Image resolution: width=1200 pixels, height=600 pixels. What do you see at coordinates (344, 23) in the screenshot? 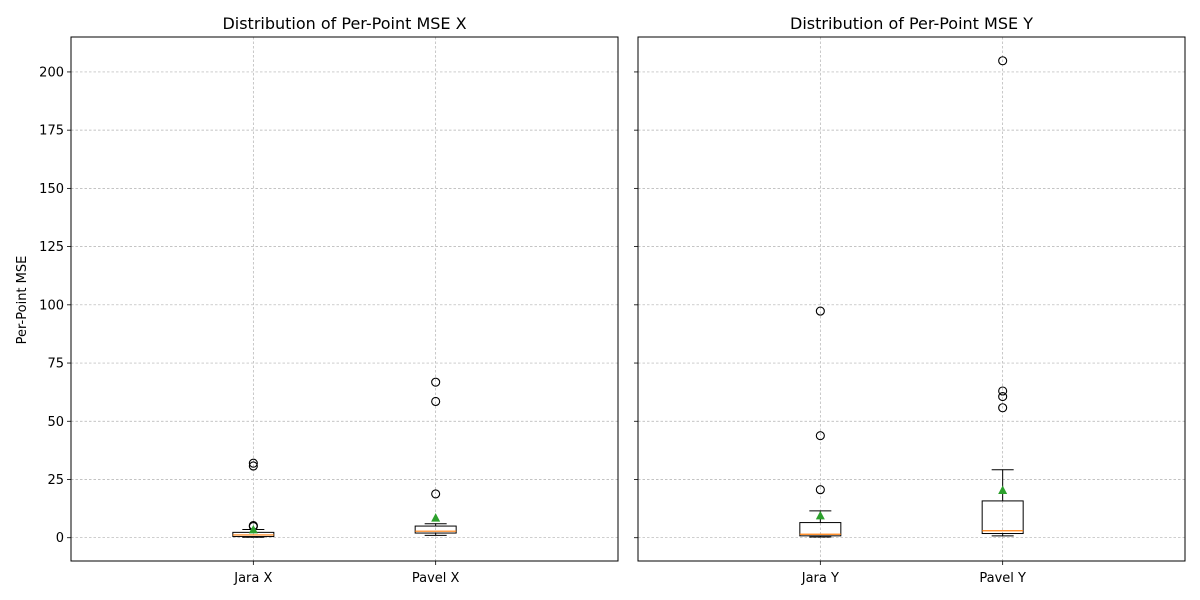
I see `chart-title: Distribution of Per-Point MSE X` at bounding box center [344, 23].